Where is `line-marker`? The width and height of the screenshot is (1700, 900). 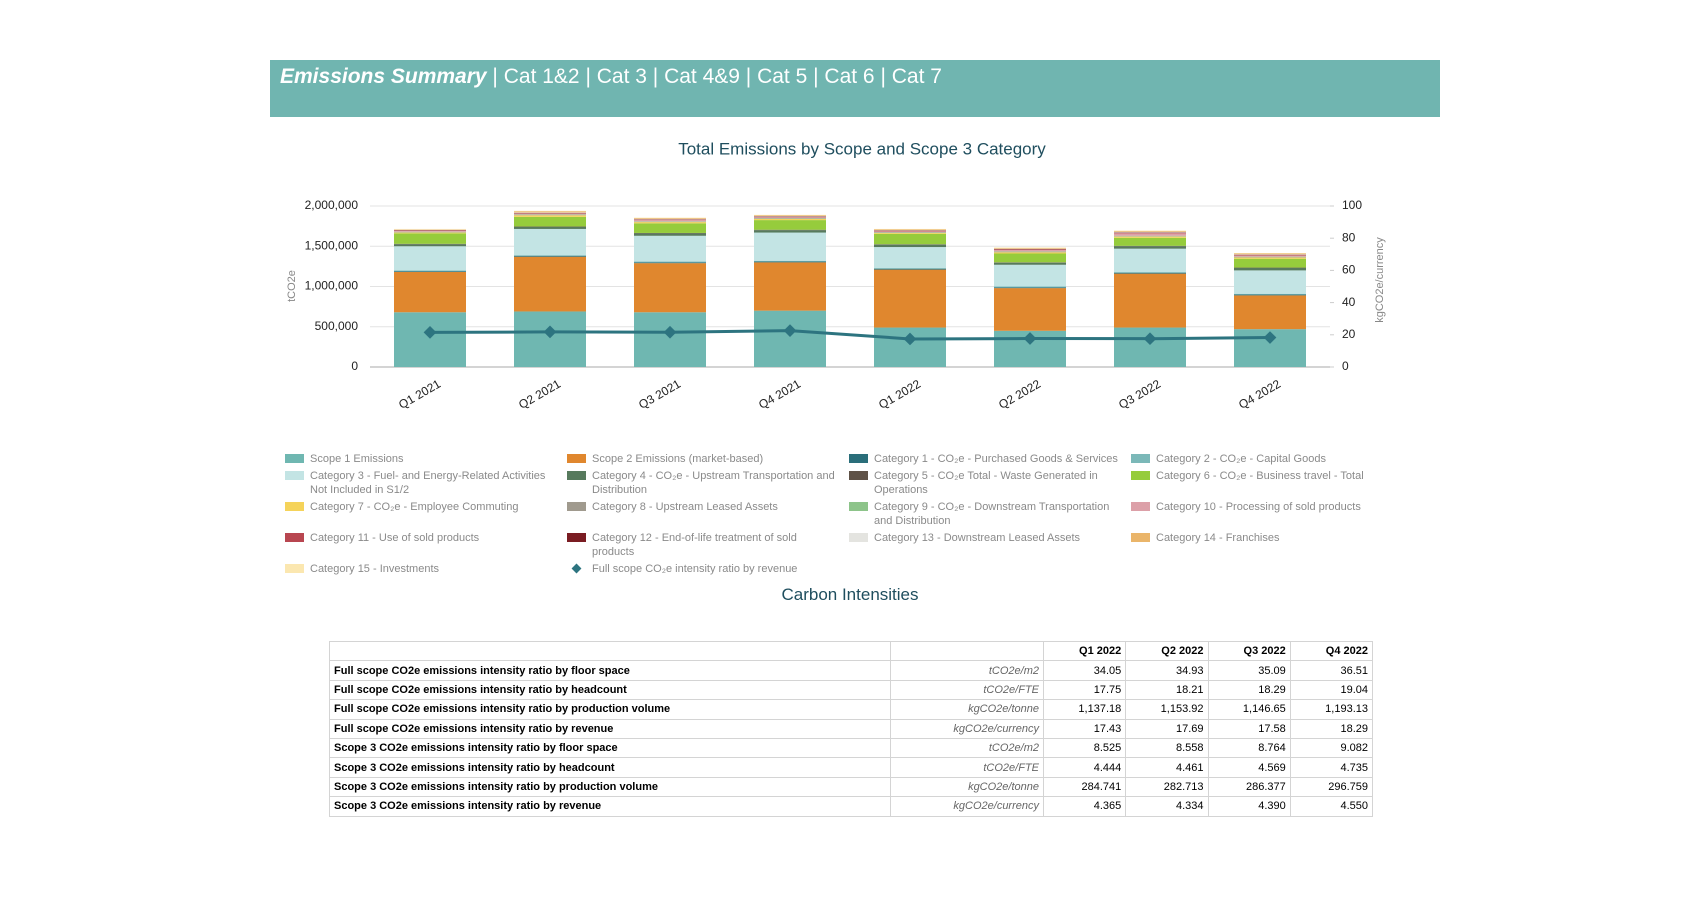 line-marker is located at coordinates (430, 332).